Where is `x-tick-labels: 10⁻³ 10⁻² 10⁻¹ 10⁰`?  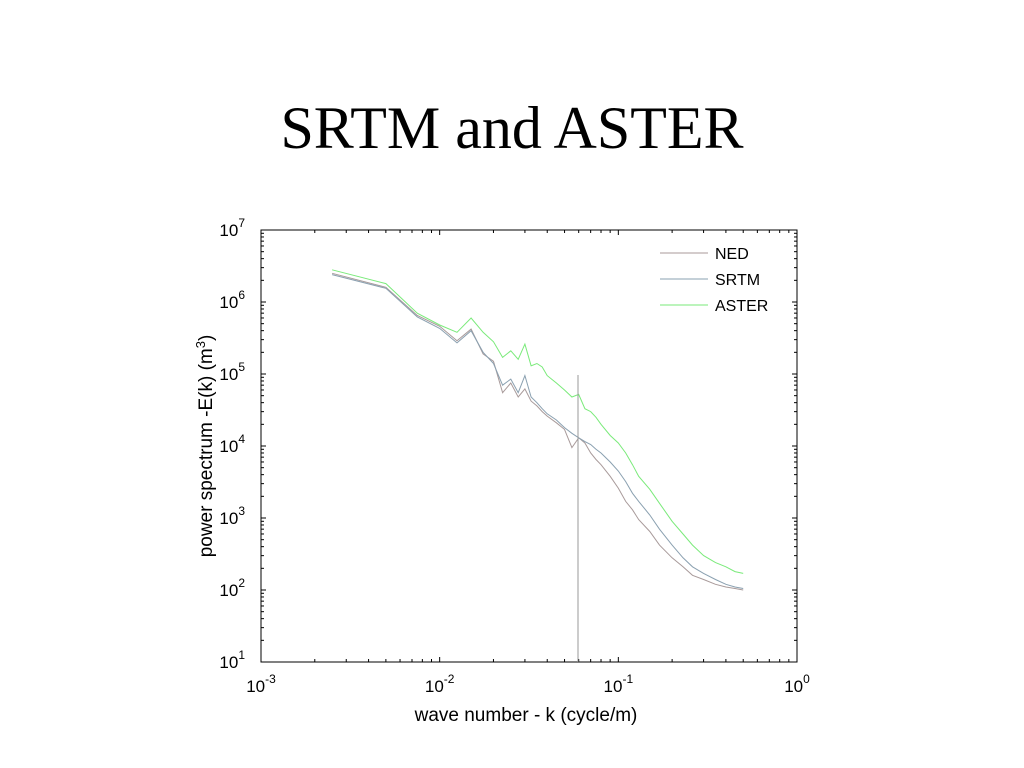 x-tick-labels: 10⁻³ 10⁻² 10⁻¹ 10⁰ is located at coordinates (528, 684).